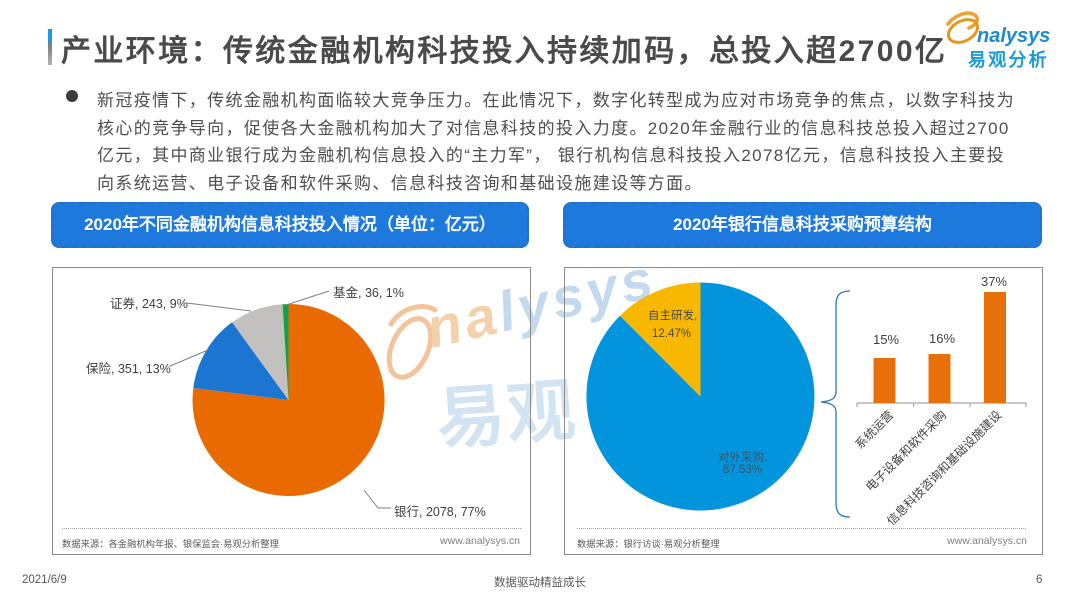  What do you see at coordinates (1008, 59) in the screenshot?
I see `svg-text: 易观分析` at bounding box center [1008, 59].